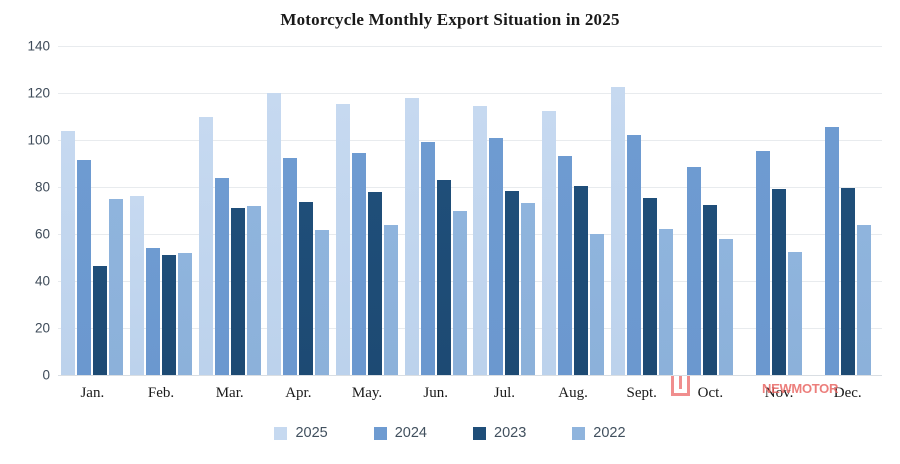 Image resolution: width=900 pixels, height=464 pixels. What do you see at coordinates (367, 393) in the screenshot?
I see `x-axis-tick-label: May.` at bounding box center [367, 393].